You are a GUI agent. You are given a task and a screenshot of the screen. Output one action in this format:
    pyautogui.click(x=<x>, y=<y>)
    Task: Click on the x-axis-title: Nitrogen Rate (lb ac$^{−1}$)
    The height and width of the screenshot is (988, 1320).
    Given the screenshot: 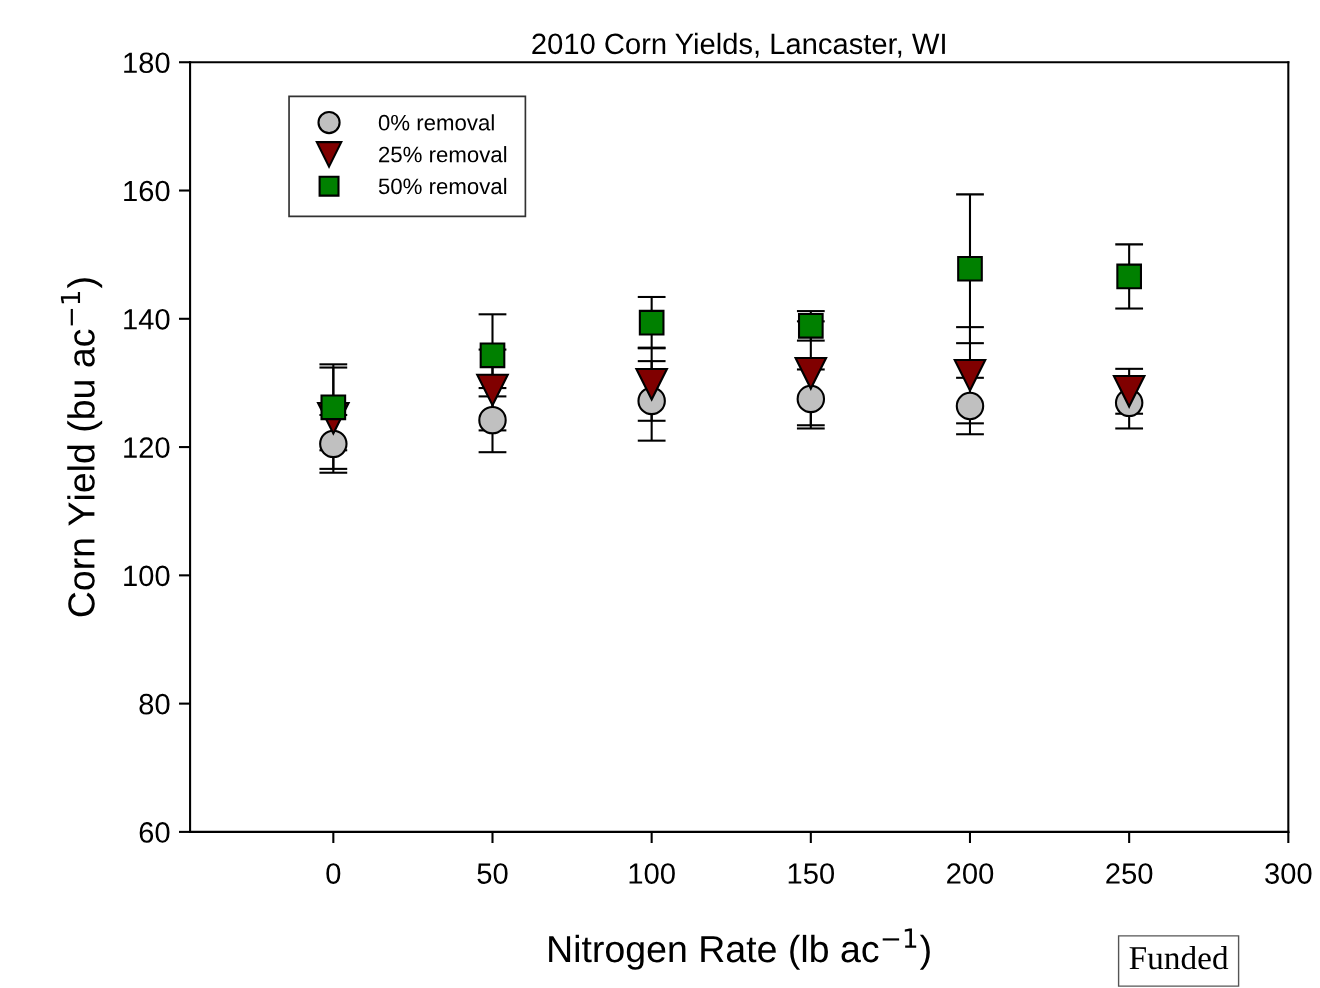 What is the action you would take?
    pyautogui.click(x=739, y=949)
    